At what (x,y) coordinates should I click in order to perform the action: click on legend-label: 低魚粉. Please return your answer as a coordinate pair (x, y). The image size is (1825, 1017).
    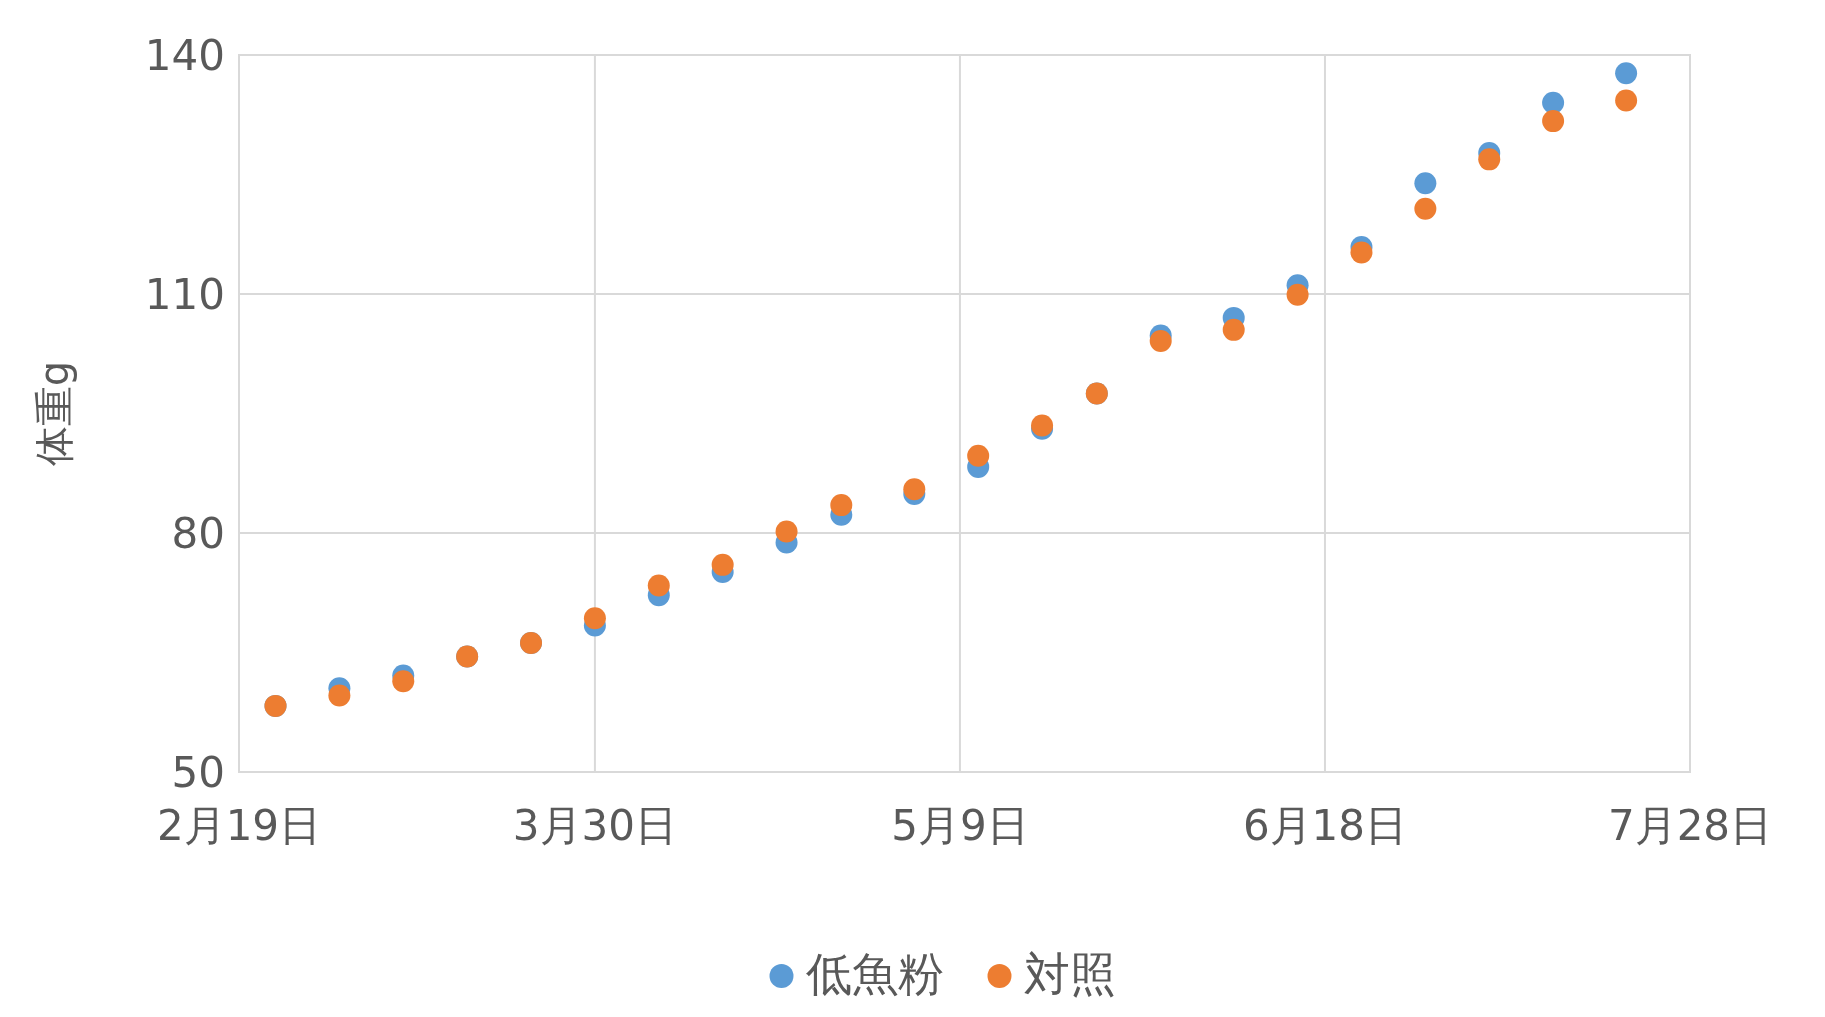
    Looking at the image, I should click on (874, 974).